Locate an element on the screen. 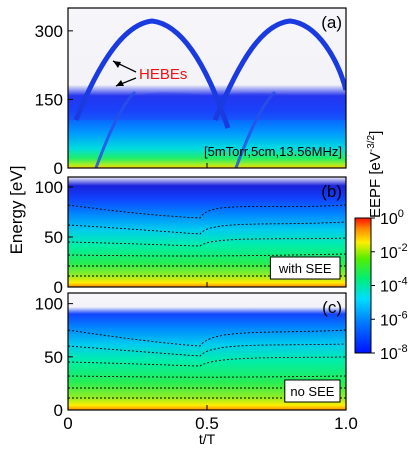  panel-a-y-tick-label-2: 300 is located at coordinates (49, 31).